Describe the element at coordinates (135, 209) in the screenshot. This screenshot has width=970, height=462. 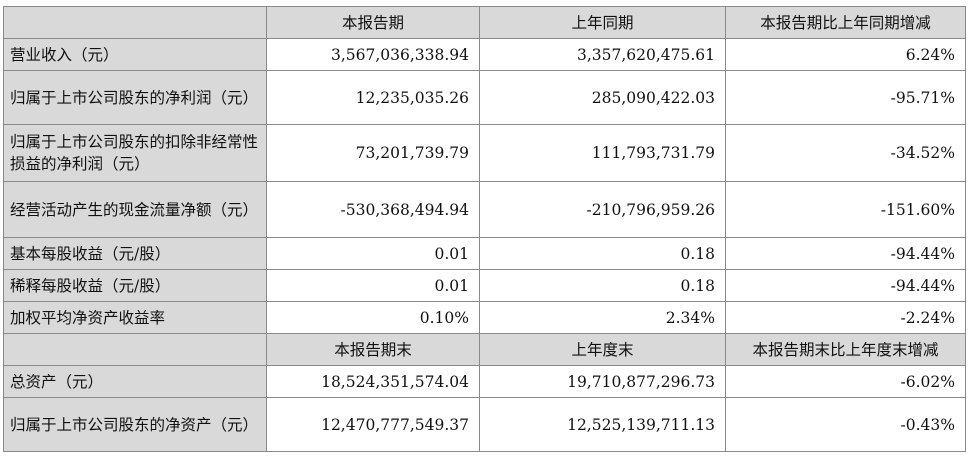
I see `row-label: 经营活动产生的现金流量净额（元）` at that location.